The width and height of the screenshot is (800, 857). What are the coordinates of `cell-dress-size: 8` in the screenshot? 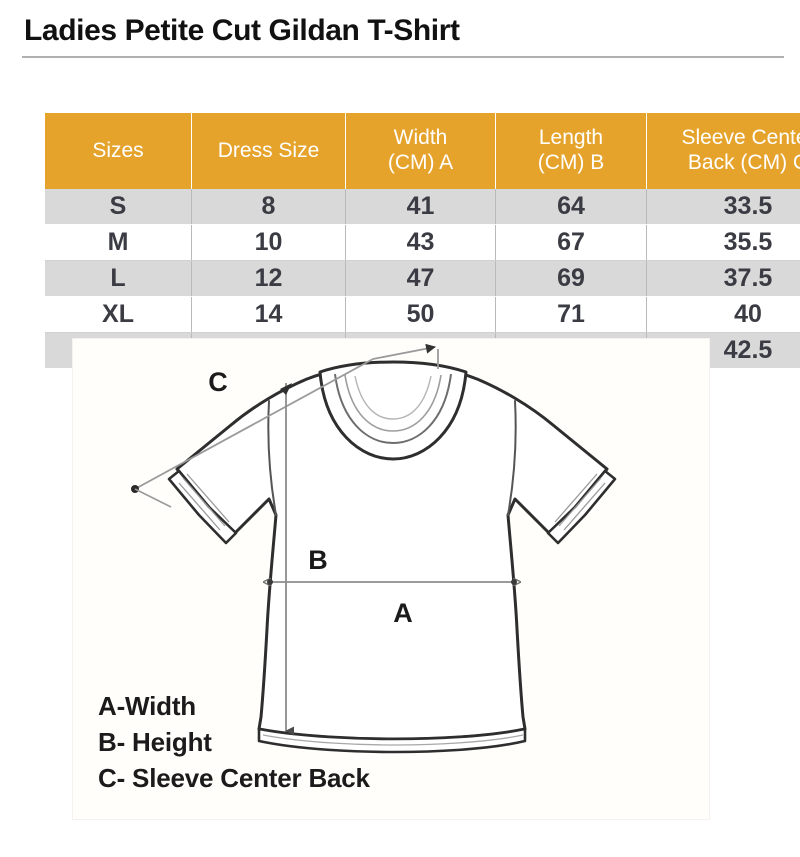 It's located at (268, 207).